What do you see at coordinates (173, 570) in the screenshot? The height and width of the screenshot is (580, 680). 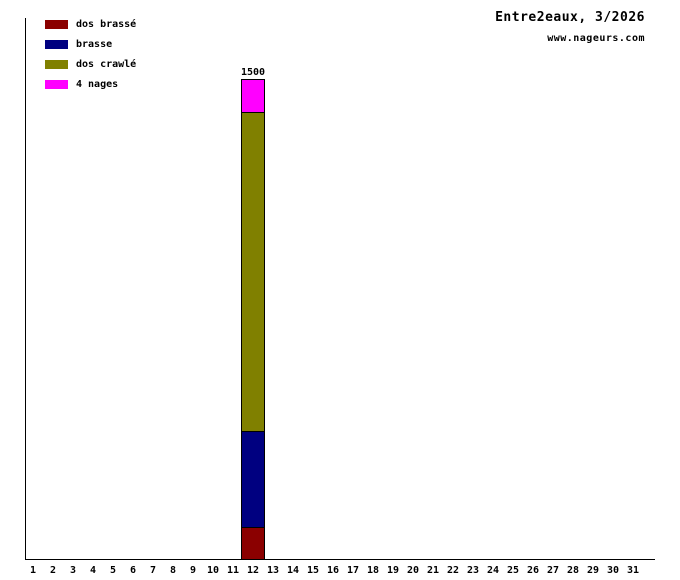 I see `x-tick-label: 8` at bounding box center [173, 570].